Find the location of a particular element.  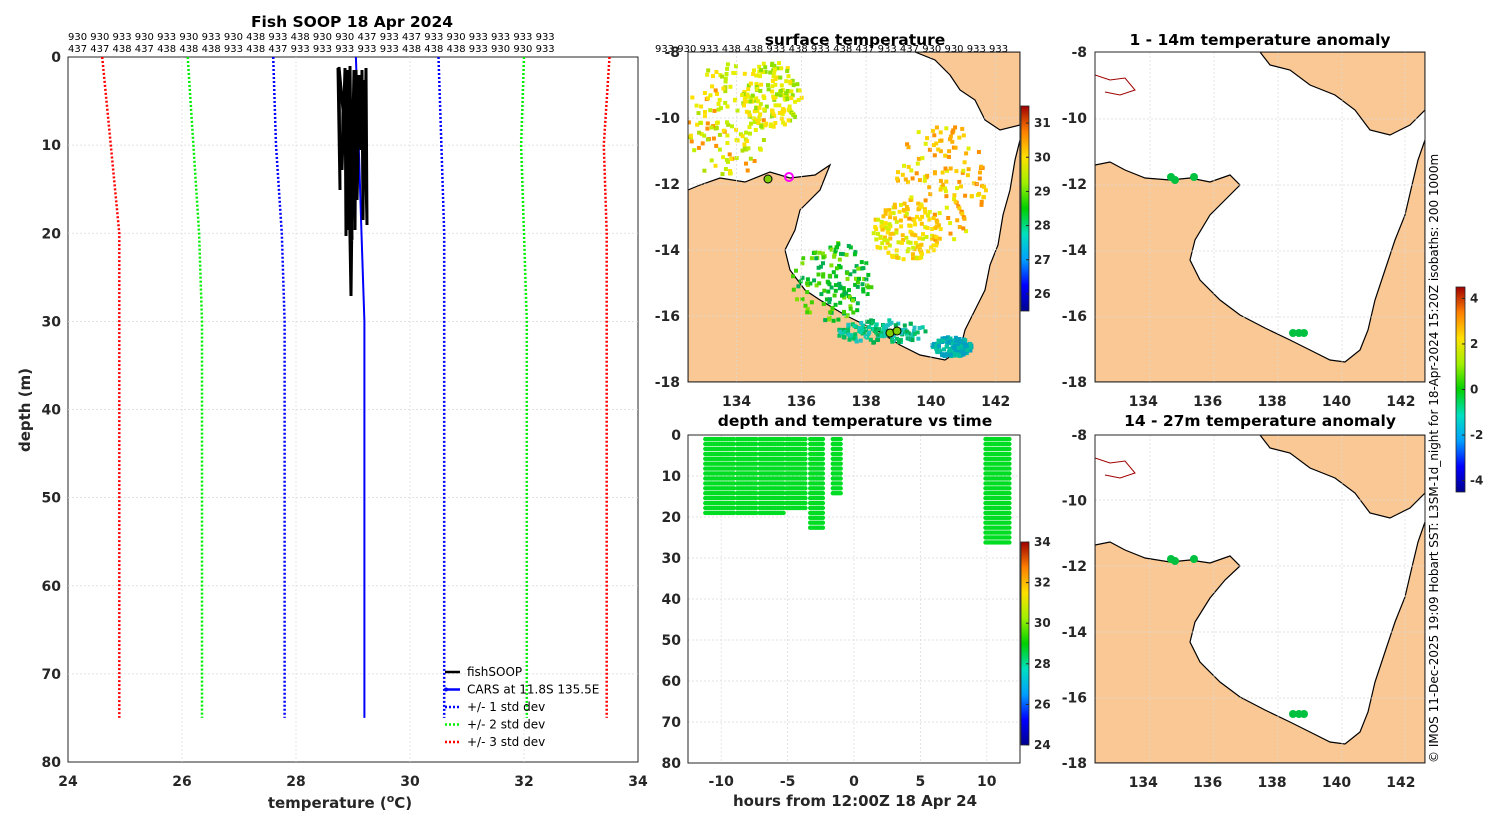

colorbar-tick-label: 28 is located at coordinates (1042, 226).